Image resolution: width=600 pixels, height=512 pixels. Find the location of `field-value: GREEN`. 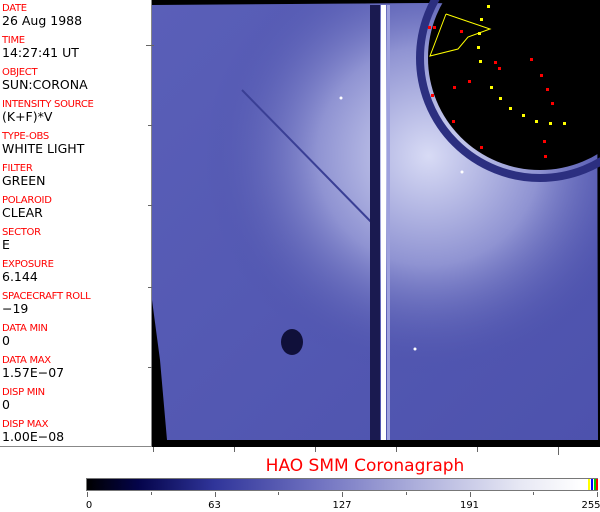

field-value: GREEN is located at coordinates (24, 180).